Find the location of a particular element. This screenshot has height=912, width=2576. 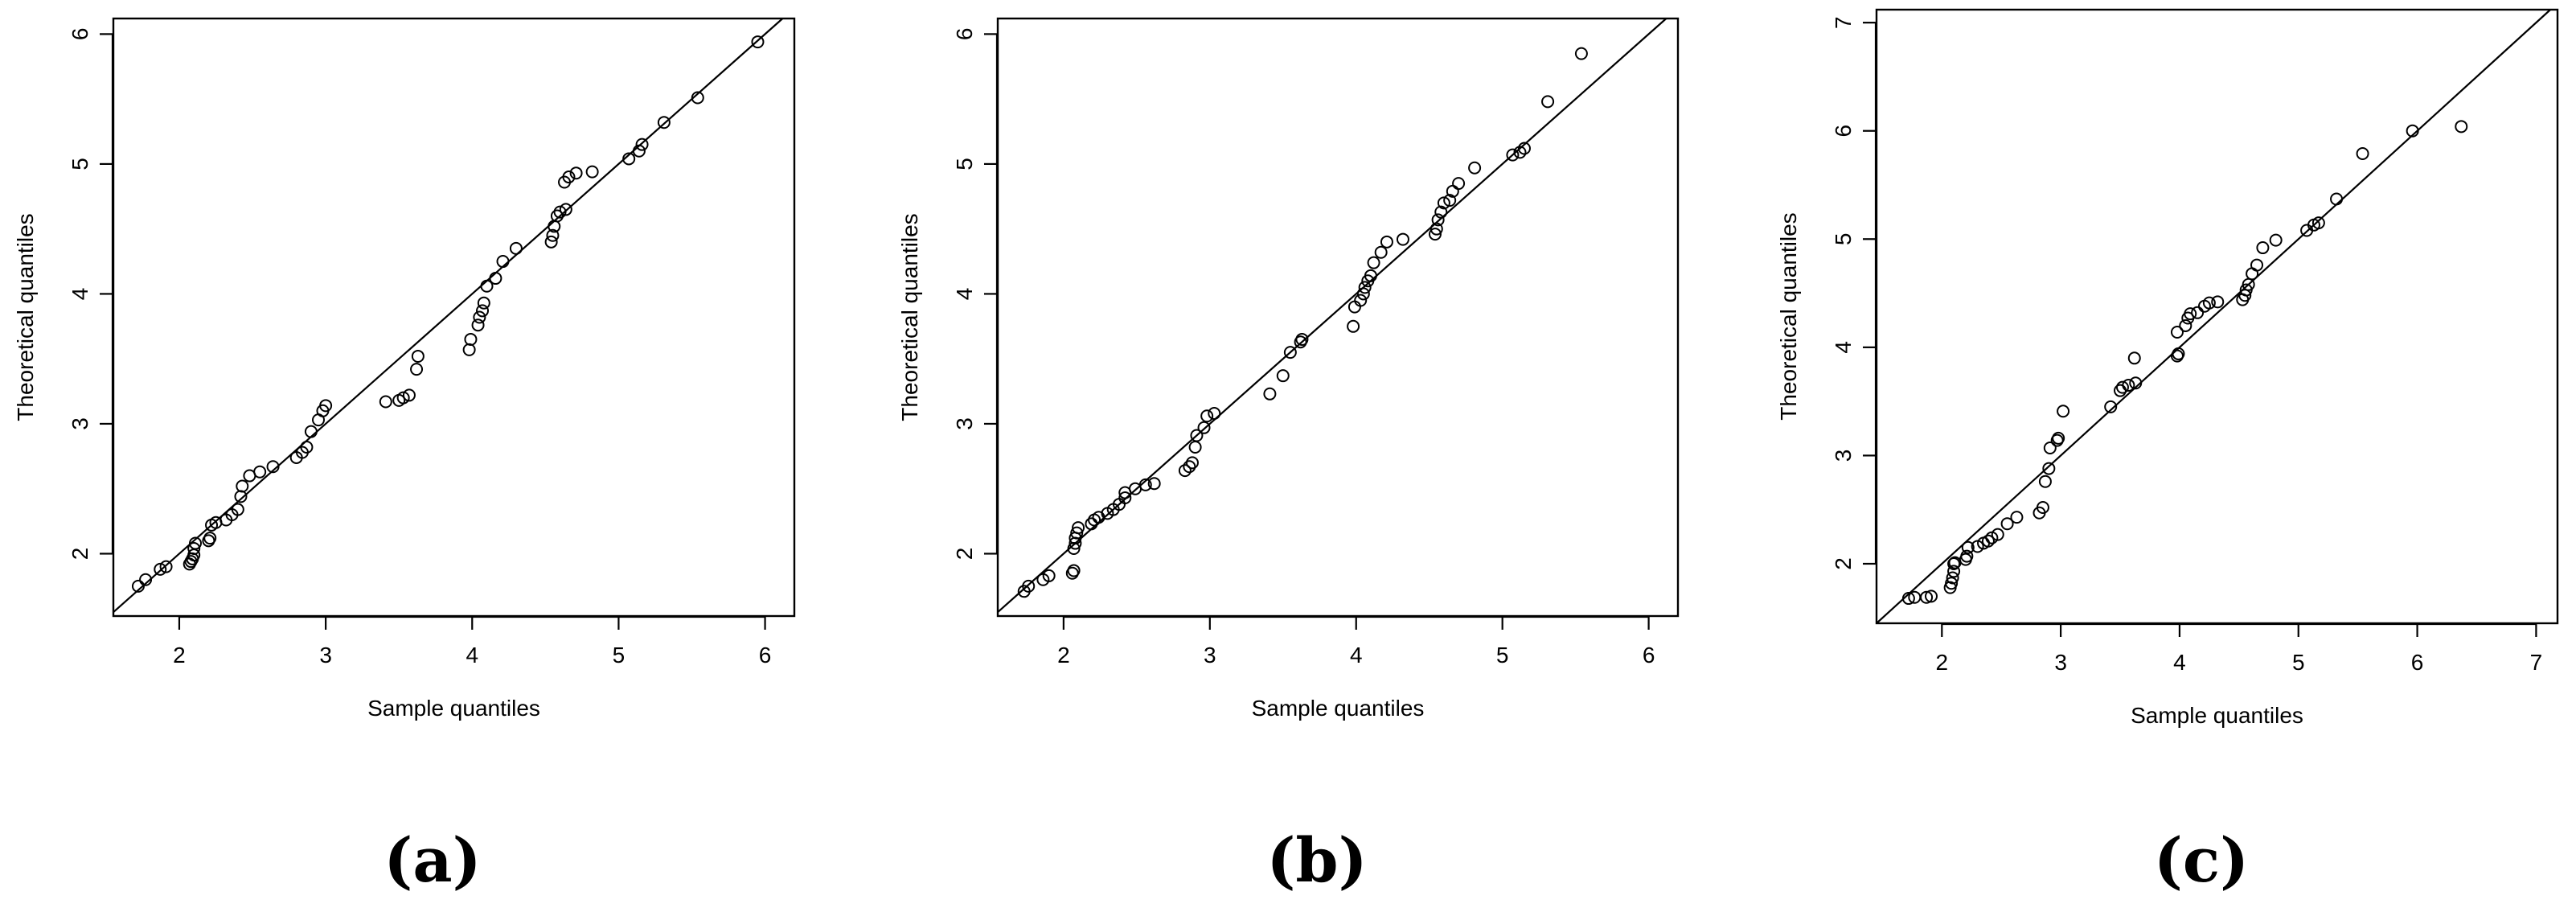

x-tick-label: 4 is located at coordinates (472, 655).